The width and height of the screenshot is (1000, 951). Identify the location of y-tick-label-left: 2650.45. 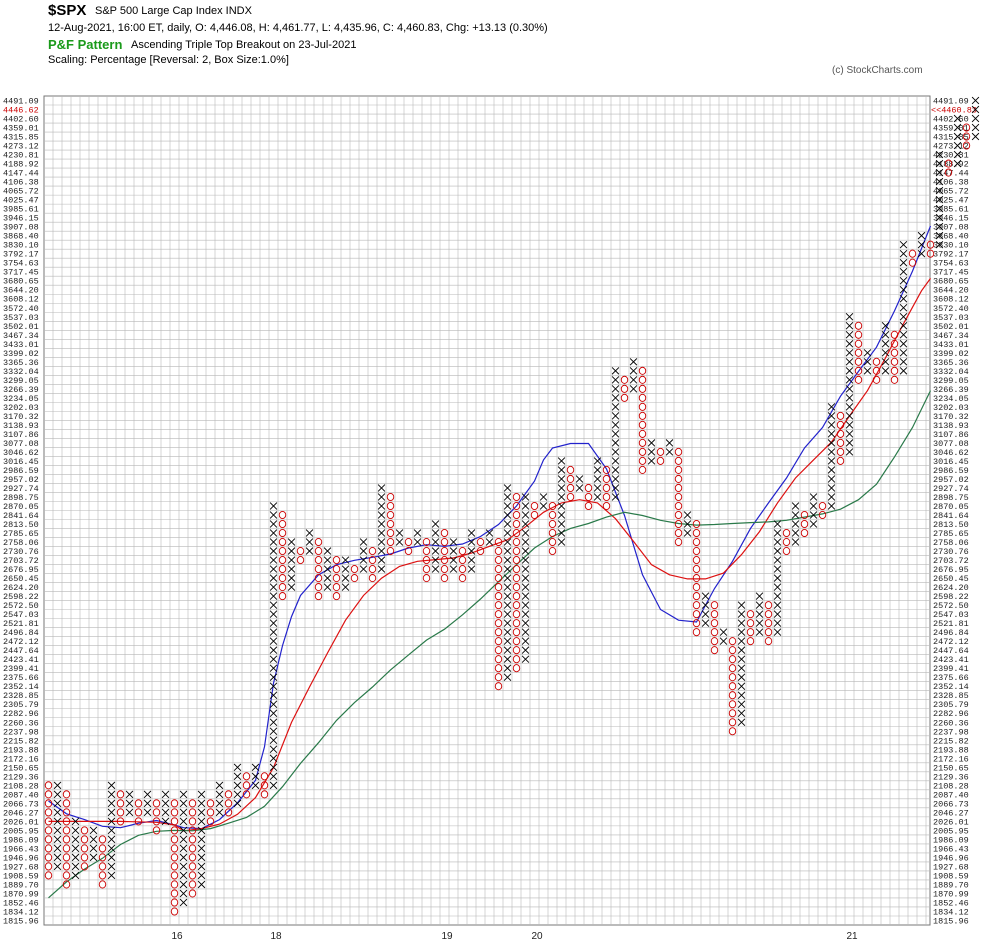
(21, 579).